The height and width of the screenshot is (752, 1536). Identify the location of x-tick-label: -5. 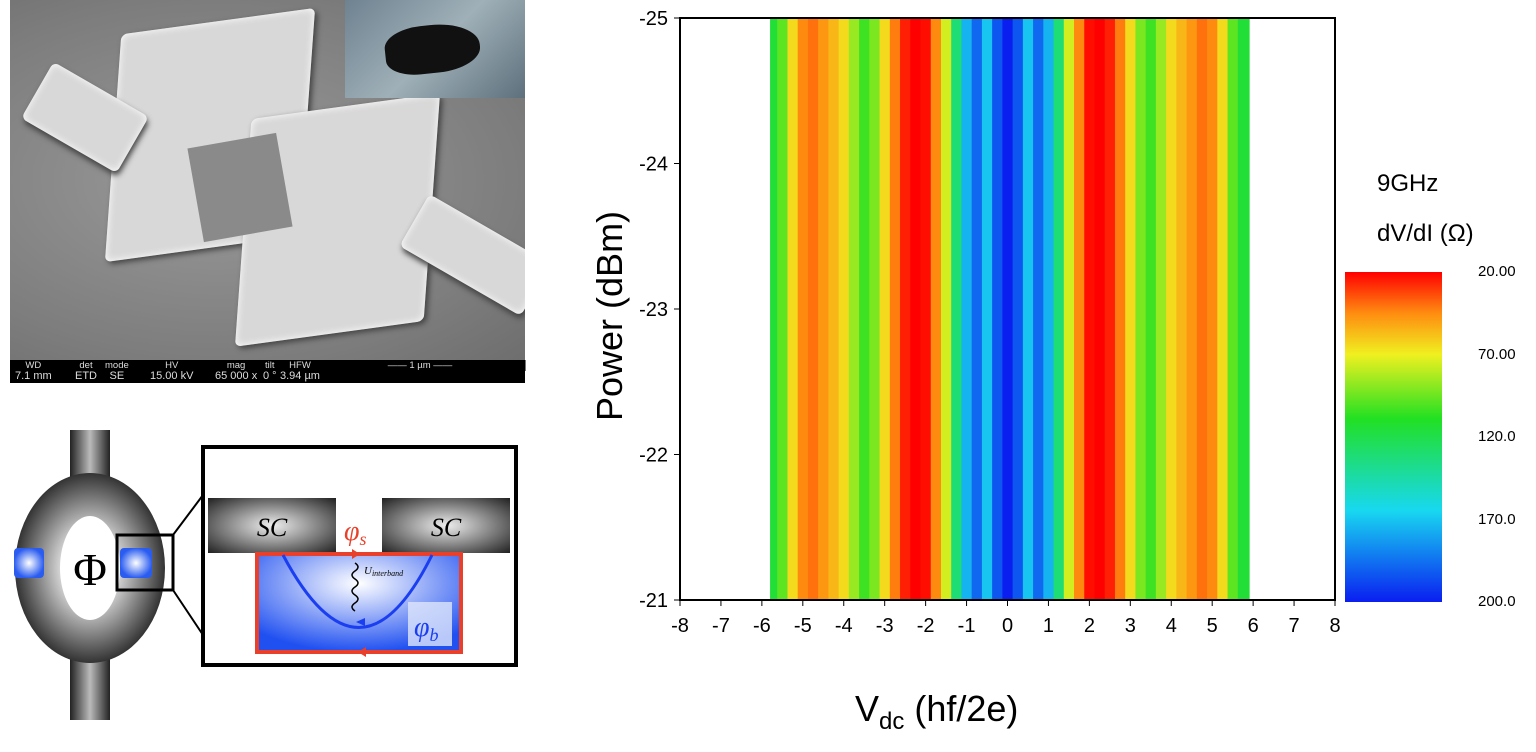
(803, 626).